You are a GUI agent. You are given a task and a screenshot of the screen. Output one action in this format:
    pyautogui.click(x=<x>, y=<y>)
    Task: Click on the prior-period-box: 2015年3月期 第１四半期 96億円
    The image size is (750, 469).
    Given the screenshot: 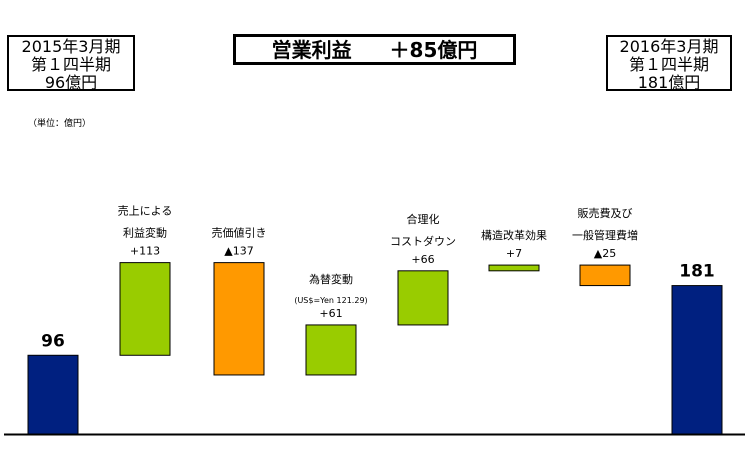 What is the action you would take?
    pyautogui.click(x=71, y=63)
    